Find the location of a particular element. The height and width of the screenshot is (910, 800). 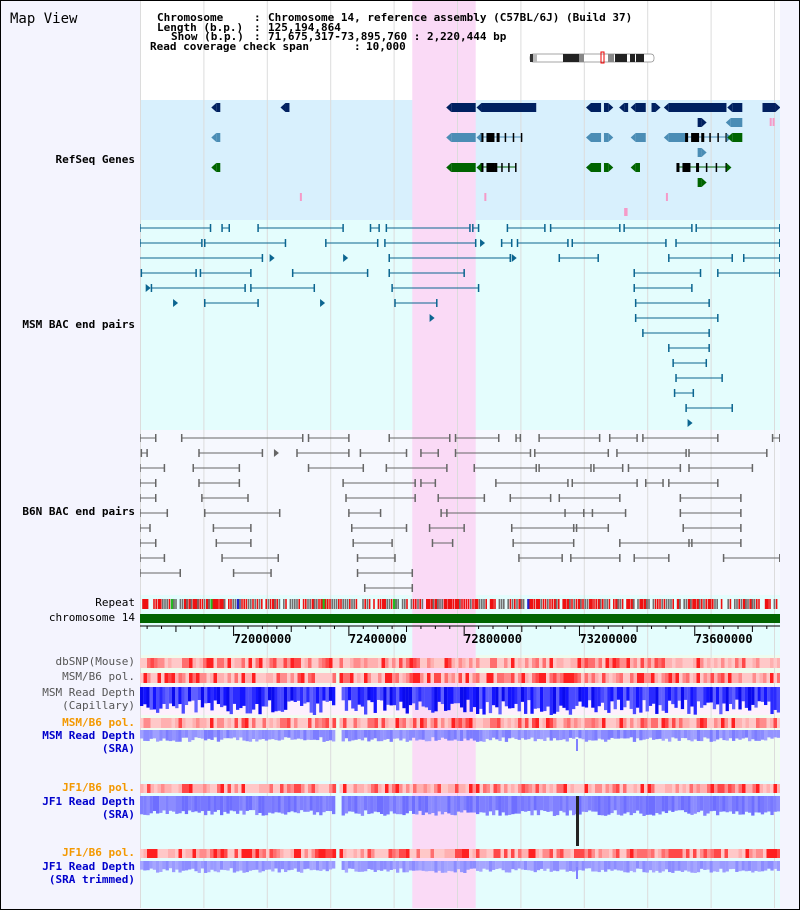

track-label-msm-depth-capillary: MSM Read Depth is located at coordinates (88, 692).